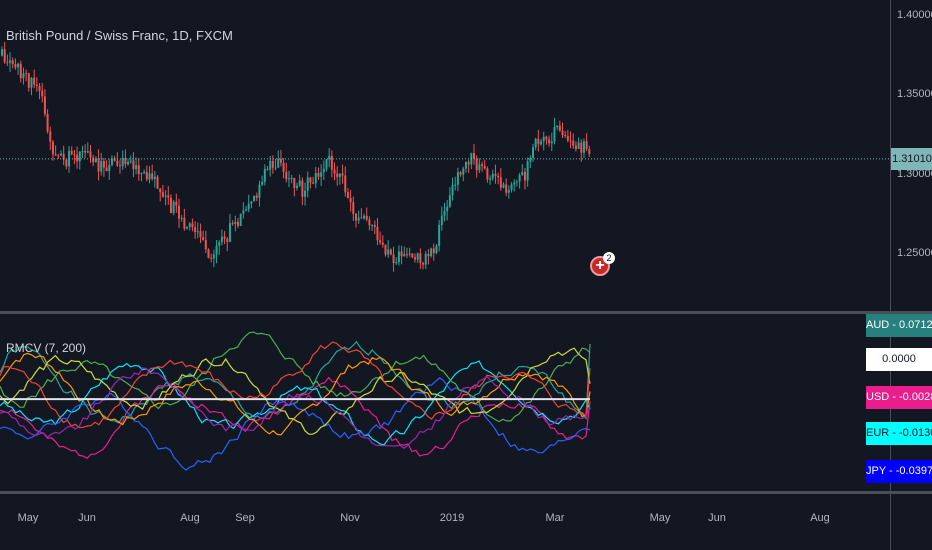  Describe the element at coordinates (46, 348) in the screenshot. I see `indicator-title: RMCV (7, 200)` at that location.